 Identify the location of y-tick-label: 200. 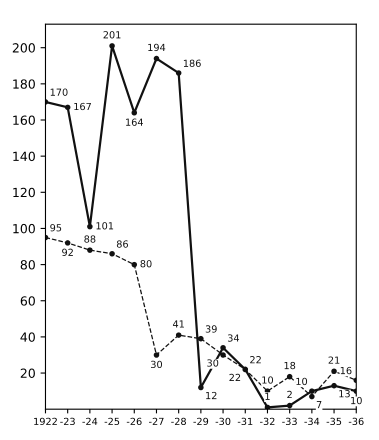
(23, 48).